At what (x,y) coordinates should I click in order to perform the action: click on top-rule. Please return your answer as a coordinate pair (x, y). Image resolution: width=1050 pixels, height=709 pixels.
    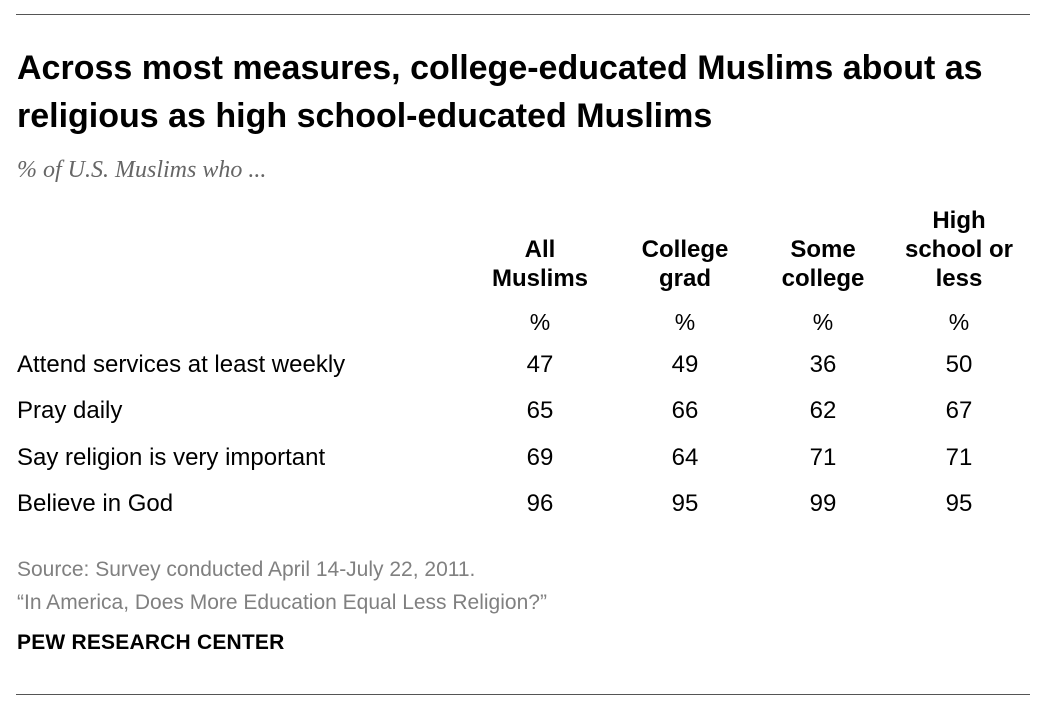
    Looking at the image, I should click on (523, 14).